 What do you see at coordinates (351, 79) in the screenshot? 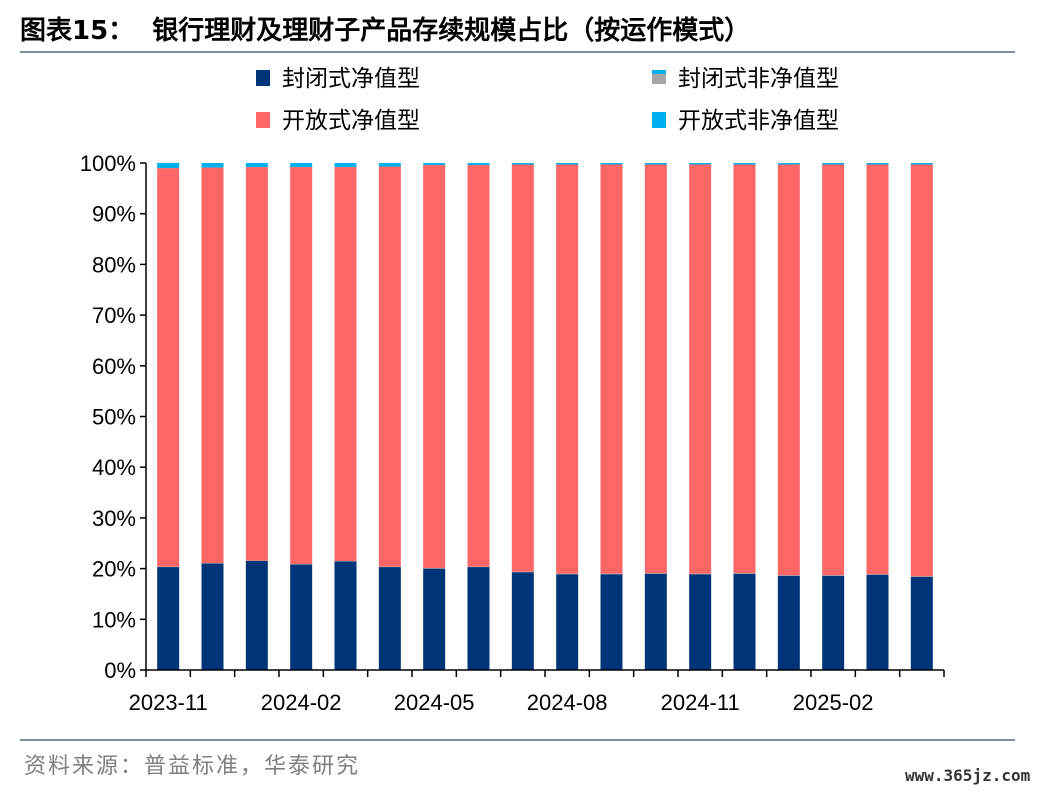
I see `legend-label-1: 封闭式净值型` at bounding box center [351, 79].